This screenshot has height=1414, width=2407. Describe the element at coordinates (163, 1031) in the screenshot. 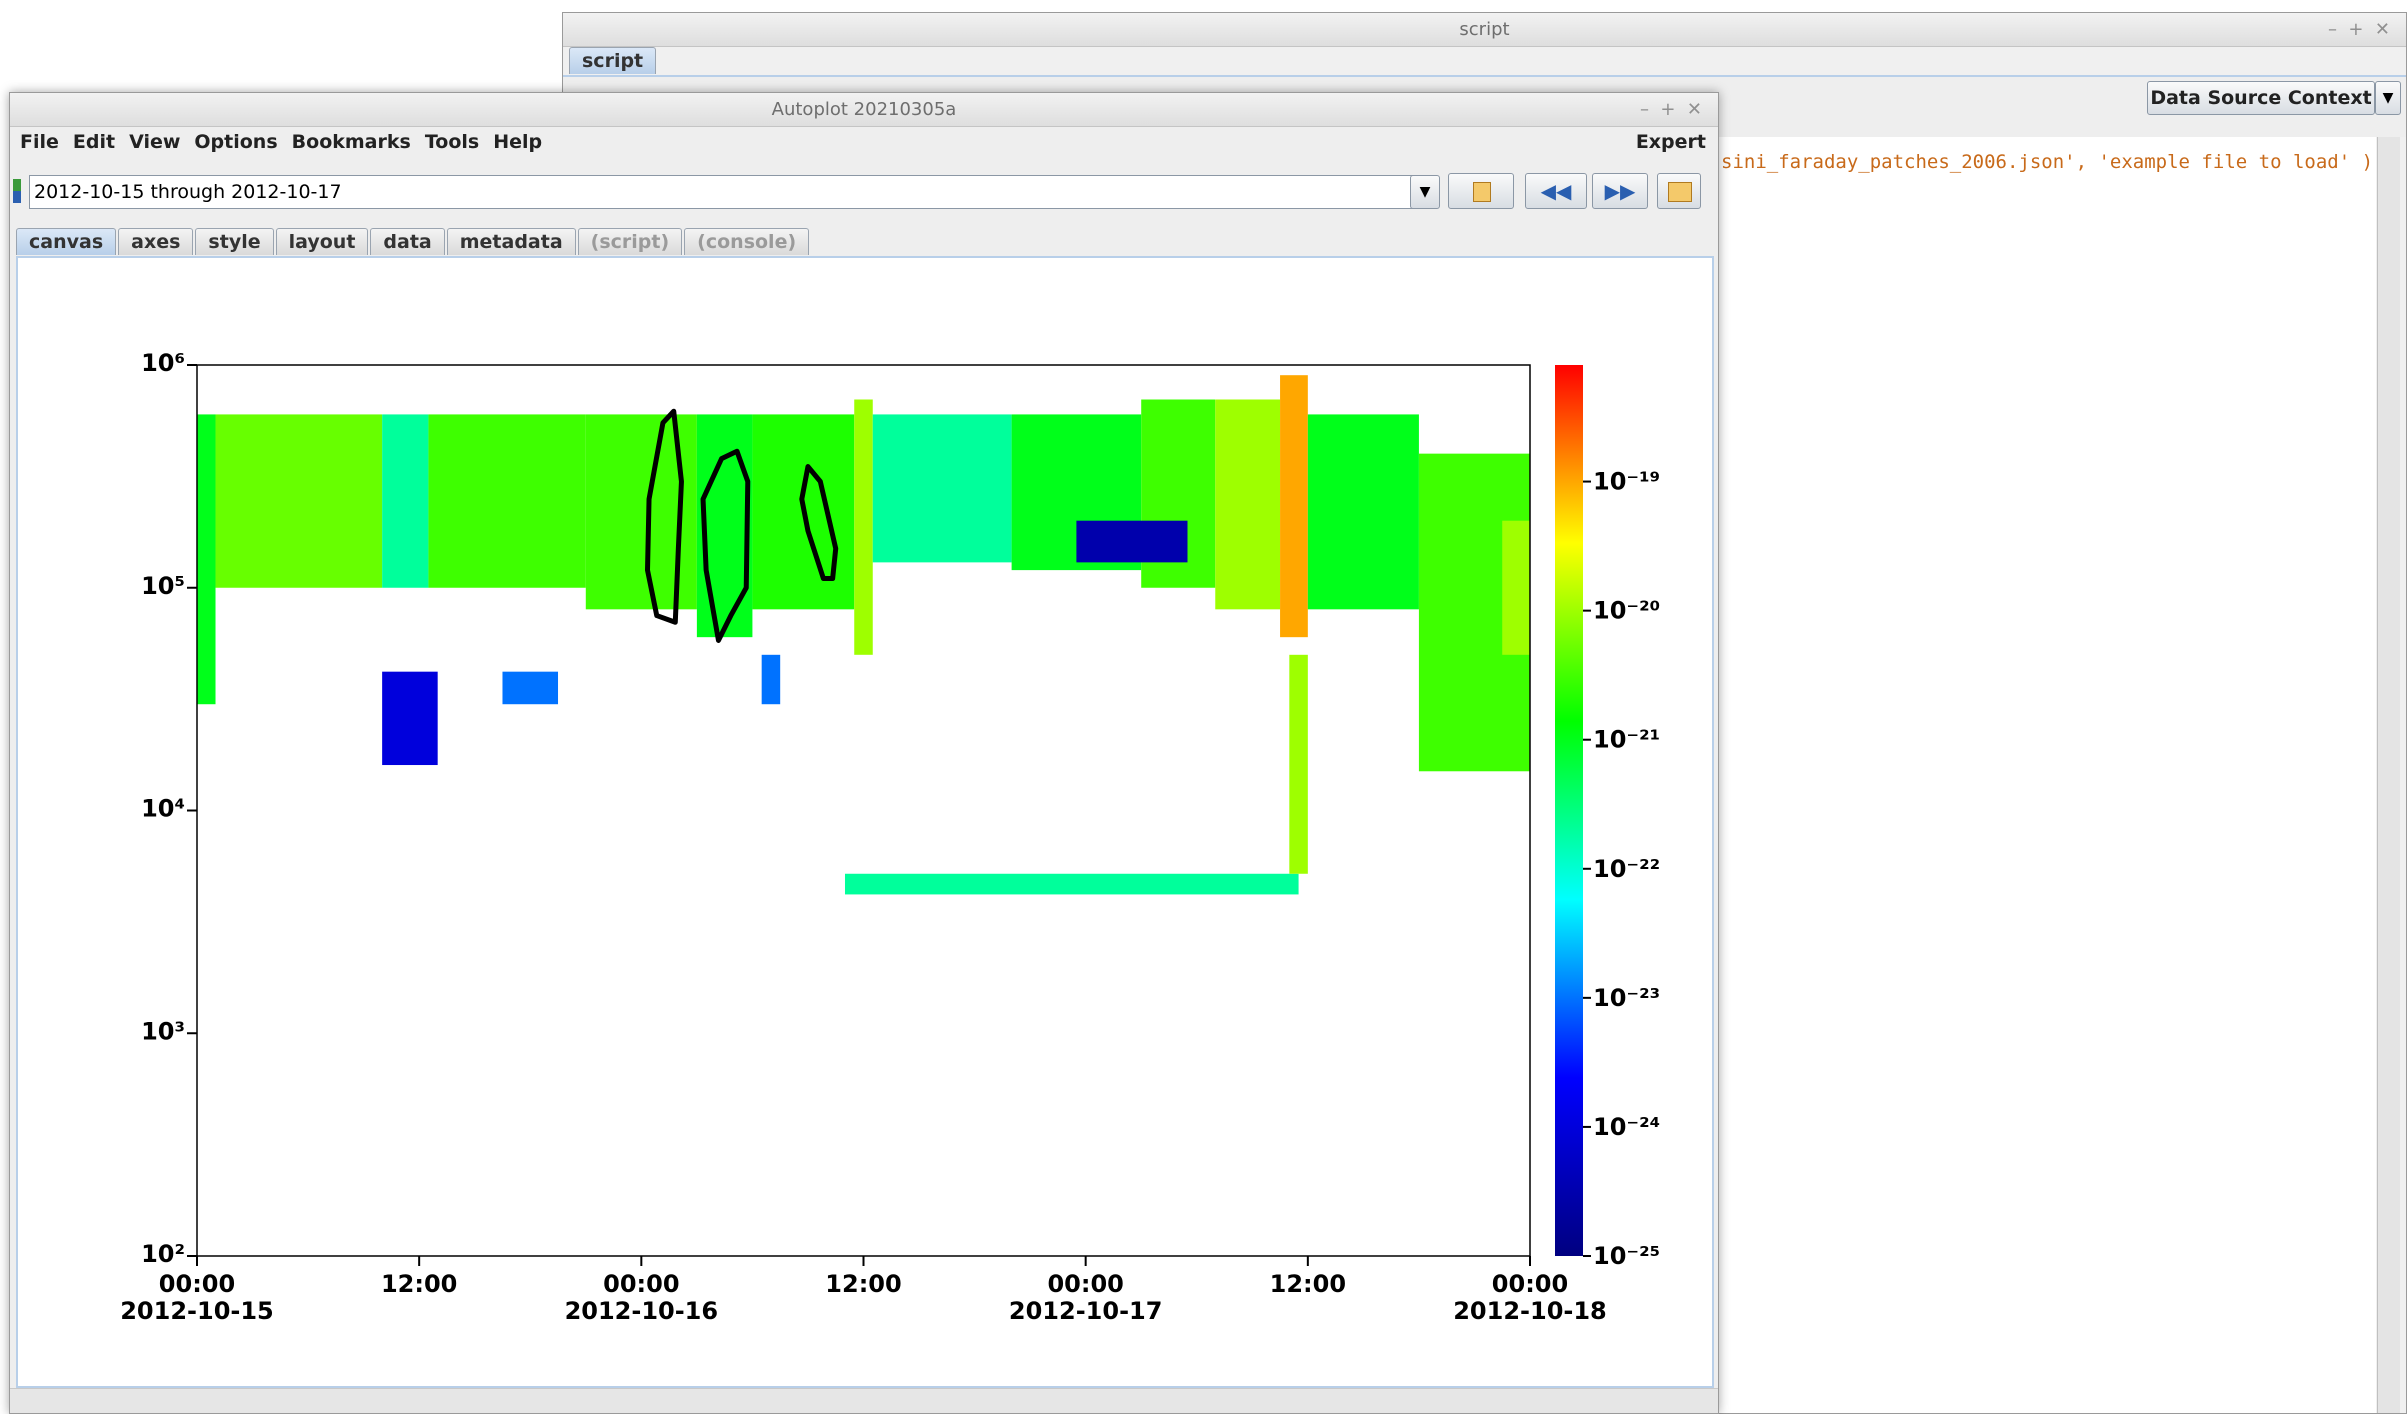

I see `y-tick-label: 10³` at that location.